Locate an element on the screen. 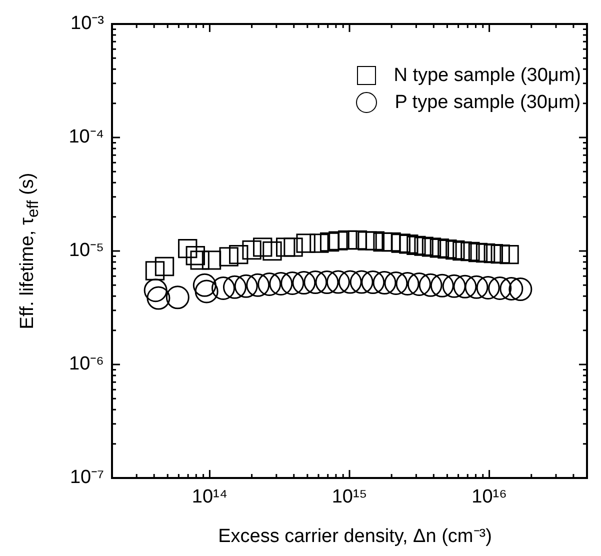 Image resolution: width=601 pixels, height=556 pixels. legend-label: N type sample (30μm) is located at coordinates (487, 75).